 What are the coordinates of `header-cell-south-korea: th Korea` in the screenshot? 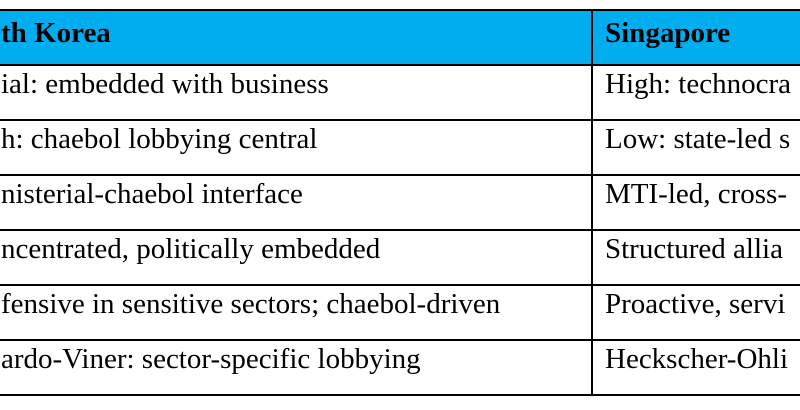 It's located at (56, 33).